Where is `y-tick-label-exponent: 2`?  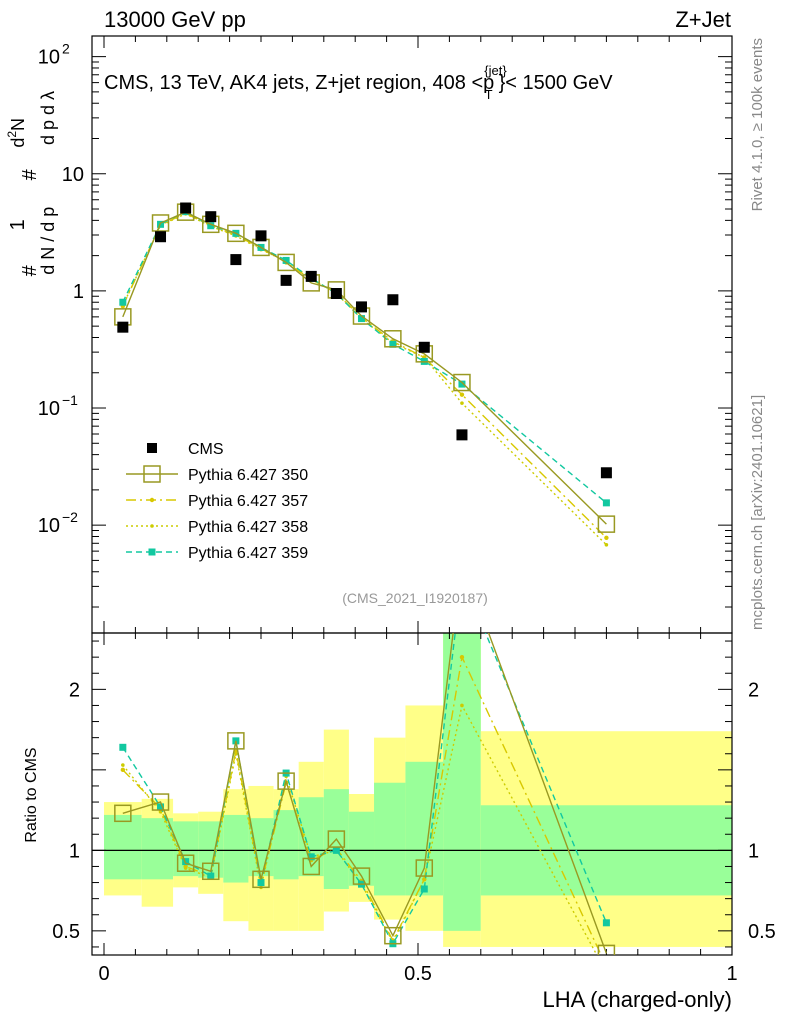 y-tick-label-exponent: 2 is located at coordinates (66, 49).